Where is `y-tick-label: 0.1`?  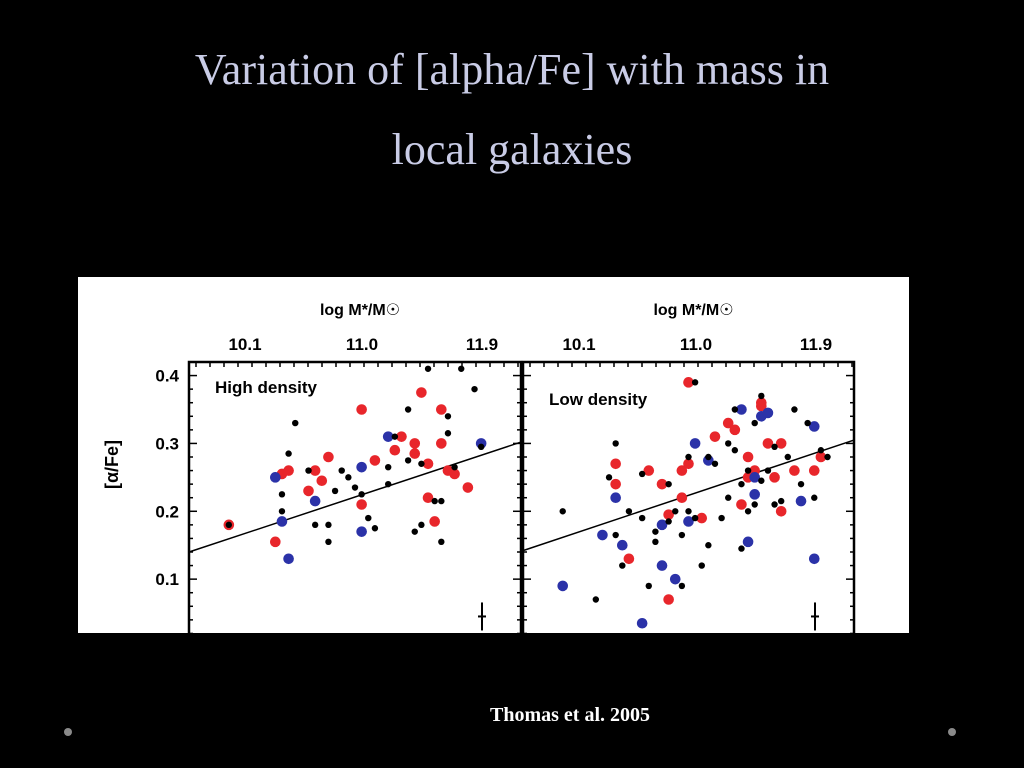 y-tick-label: 0.1 is located at coordinates (167, 579).